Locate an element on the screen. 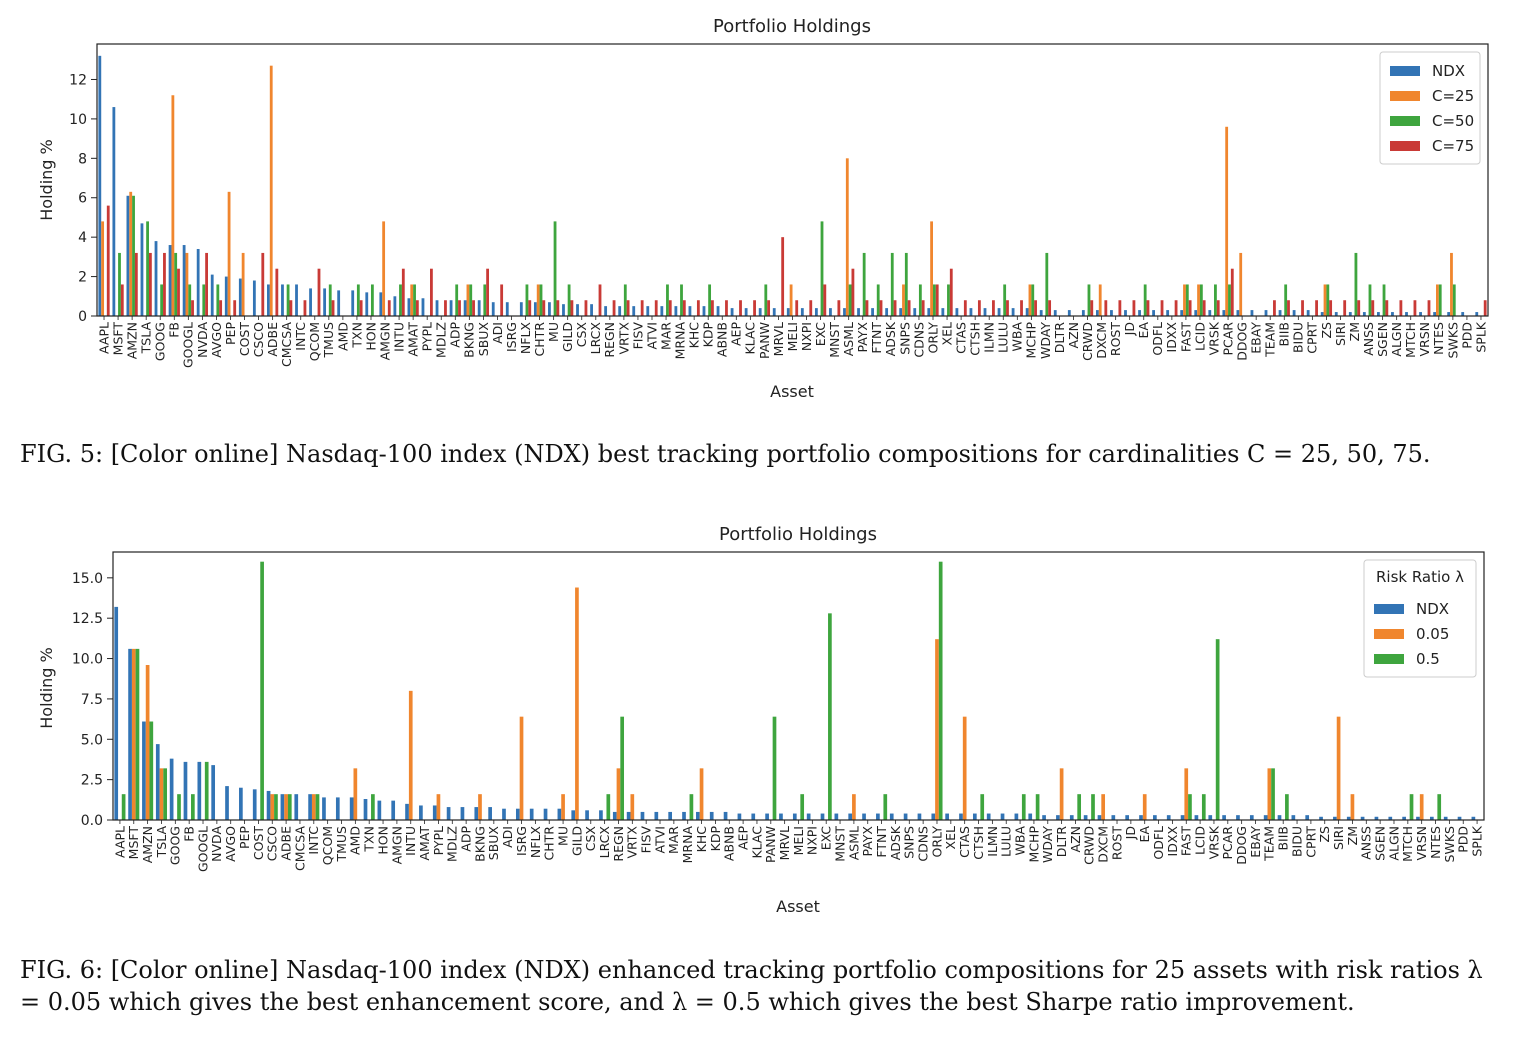 This screenshot has width=1520, height=1038. x-tick-label-amgn: AMGN is located at coordinates (384, 341).